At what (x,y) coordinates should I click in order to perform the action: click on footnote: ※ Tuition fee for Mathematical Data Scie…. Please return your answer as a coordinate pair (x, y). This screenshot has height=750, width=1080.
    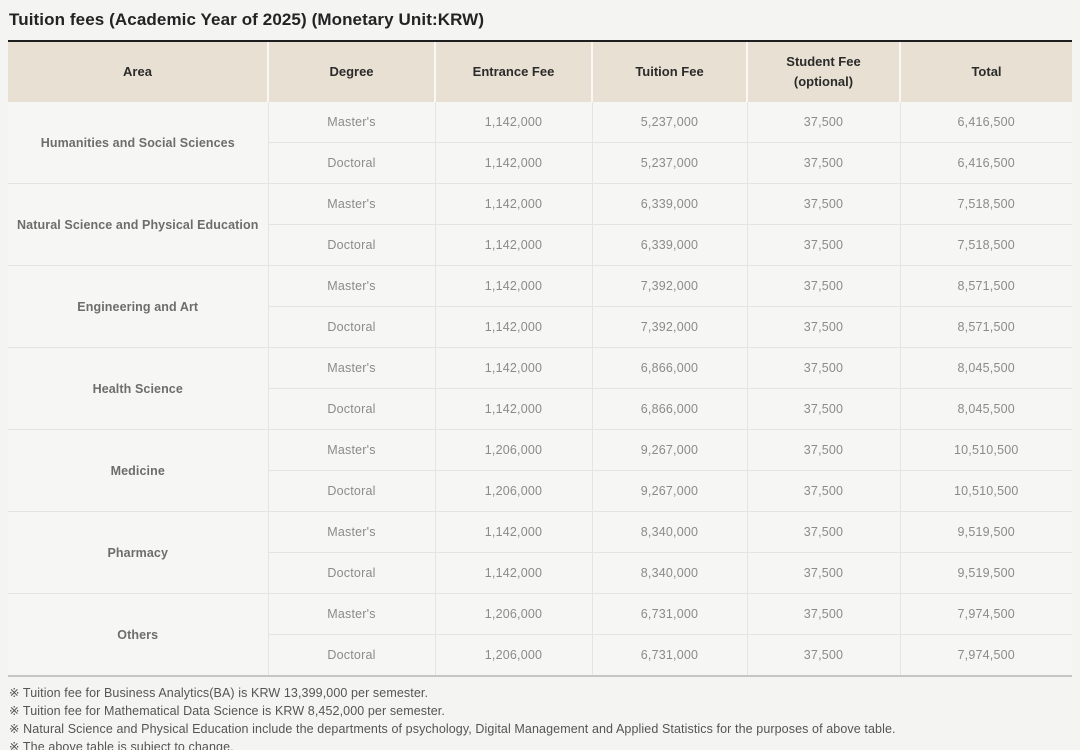
    Looking at the image, I should click on (227, 711).